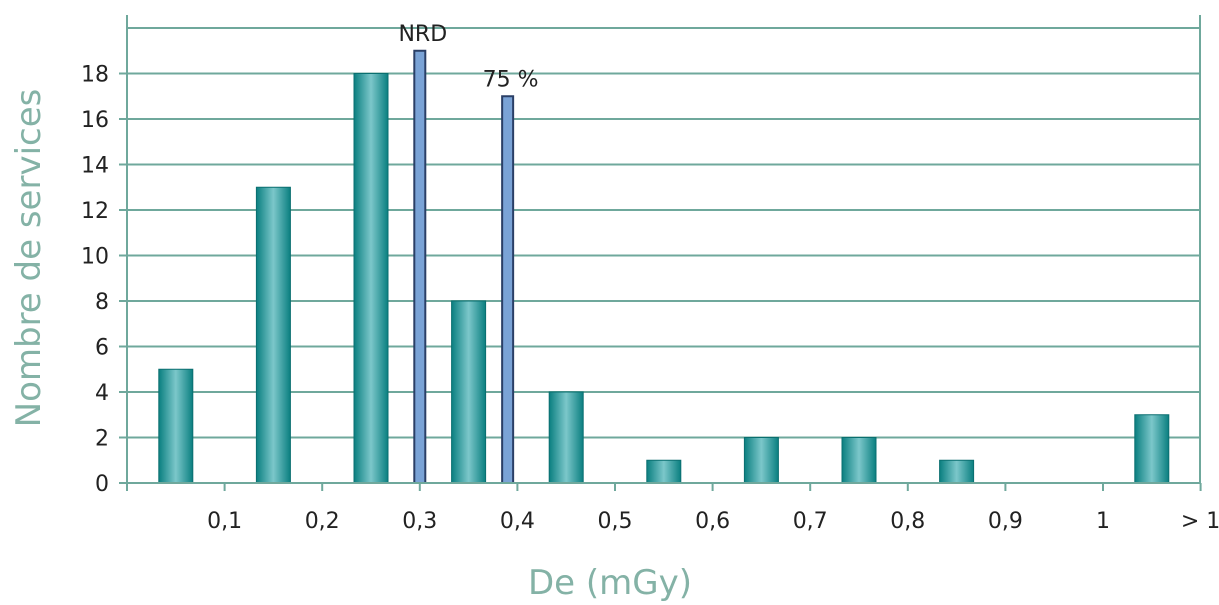 Image resolution: width=1219 pixels, height=605 pixels. I want to click on x-tick-label: 0,5, so click(615, 521).